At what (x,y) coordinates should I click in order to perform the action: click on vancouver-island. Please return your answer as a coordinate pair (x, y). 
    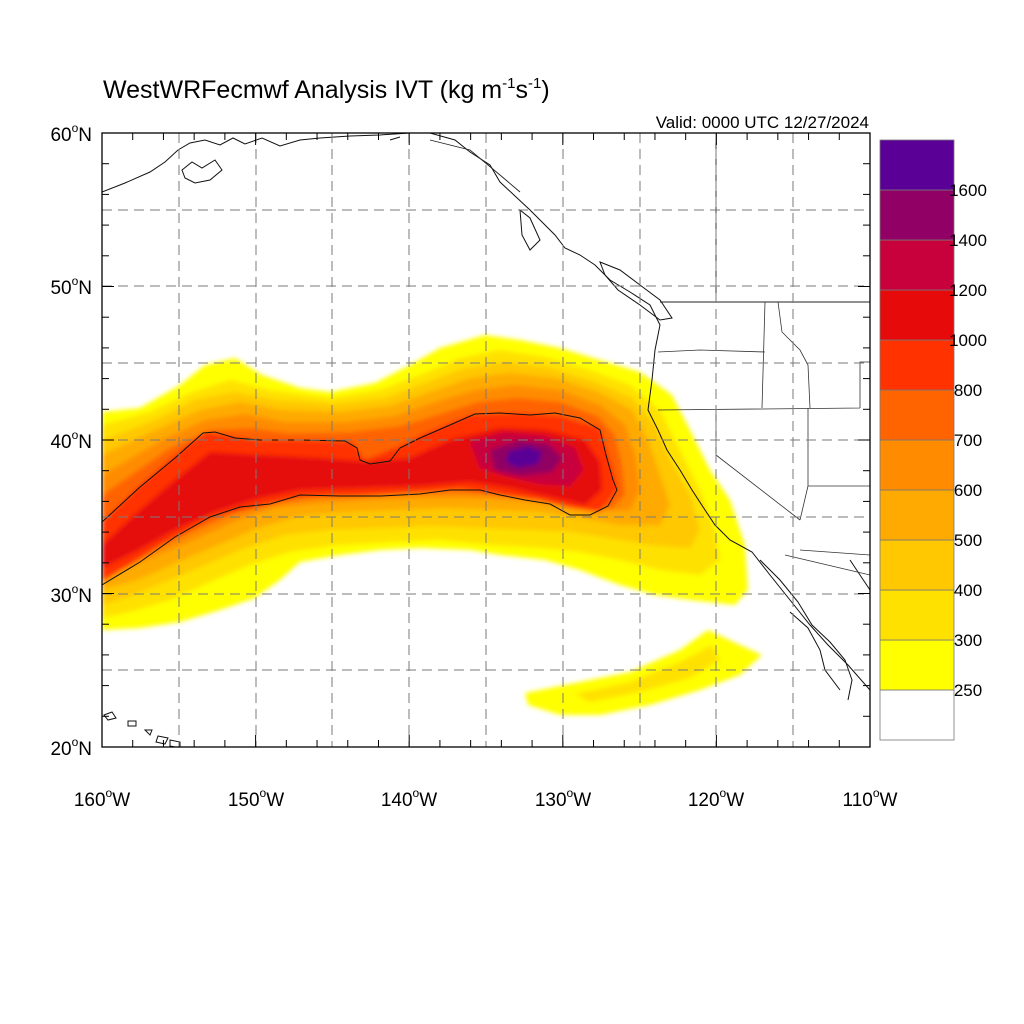
    Looking at the image, I should click on (636, 291).